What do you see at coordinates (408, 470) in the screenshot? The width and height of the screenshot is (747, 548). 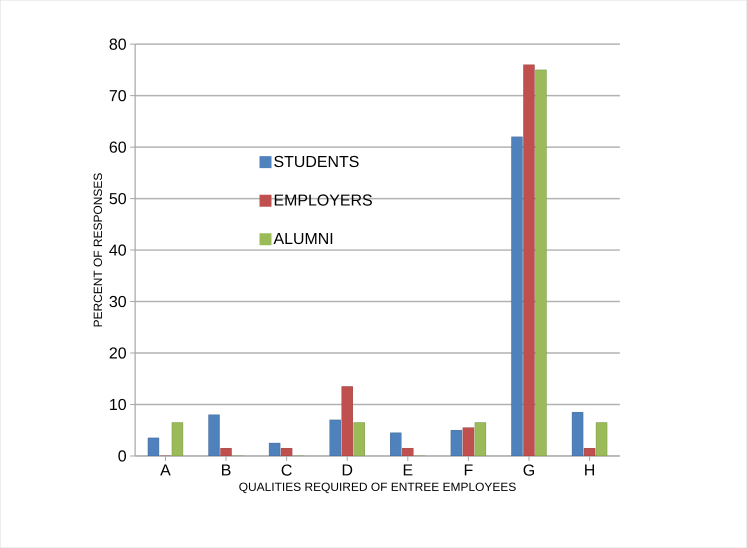 I see `x-tick-label: E` at bounding box center [408, 470].